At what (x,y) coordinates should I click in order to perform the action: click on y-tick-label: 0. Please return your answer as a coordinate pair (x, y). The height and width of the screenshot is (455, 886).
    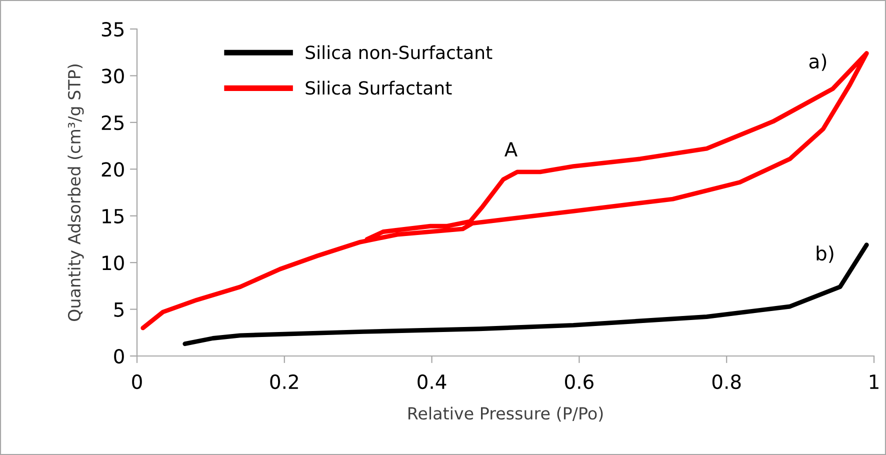
    Looking at the image, I should click on (119, 356).